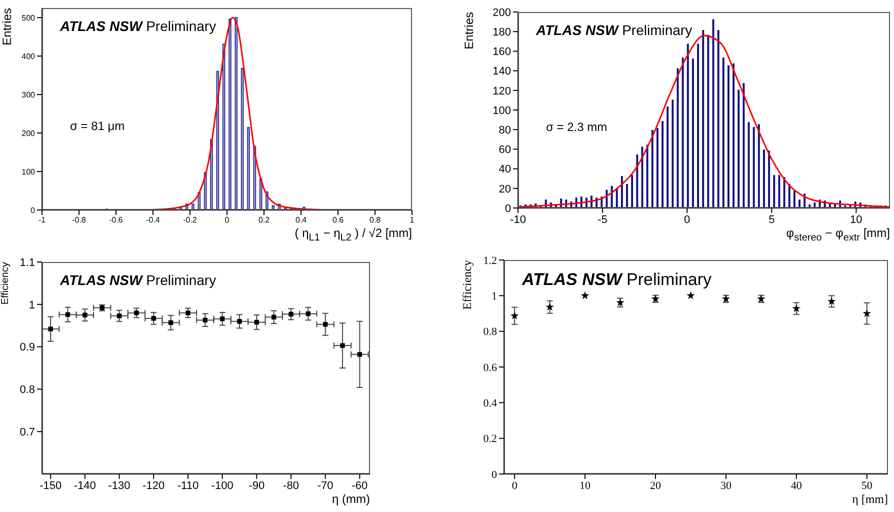  I want to click on x-tick-label: -0.6, so click(116, 220).